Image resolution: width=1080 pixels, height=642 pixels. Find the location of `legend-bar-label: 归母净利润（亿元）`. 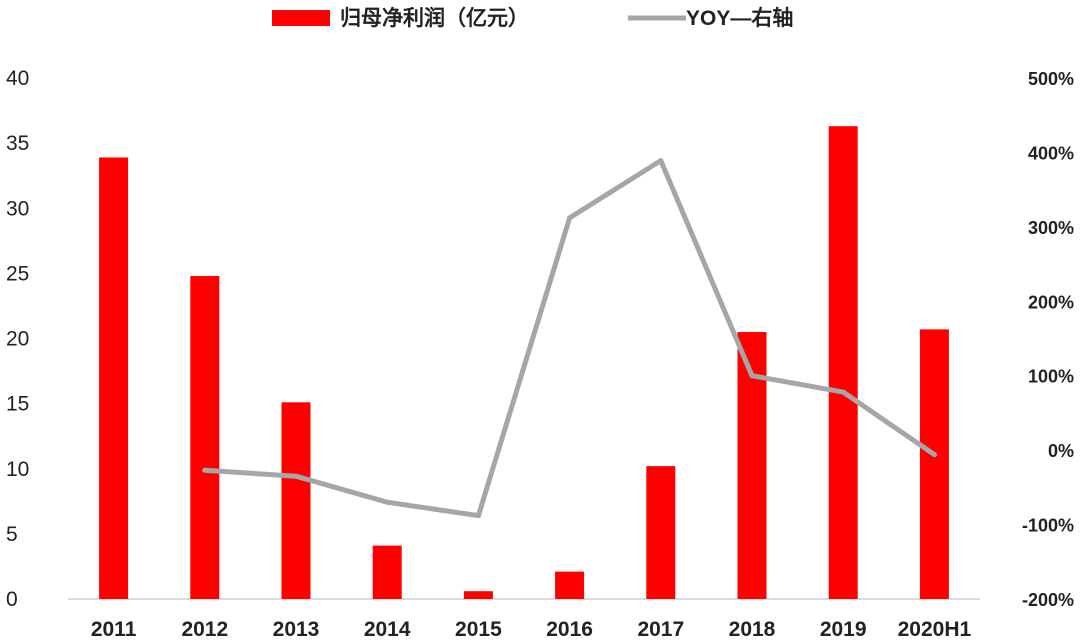

legend-bar-label: 归母净利润（亿元） is located at coordinates (434, 18).